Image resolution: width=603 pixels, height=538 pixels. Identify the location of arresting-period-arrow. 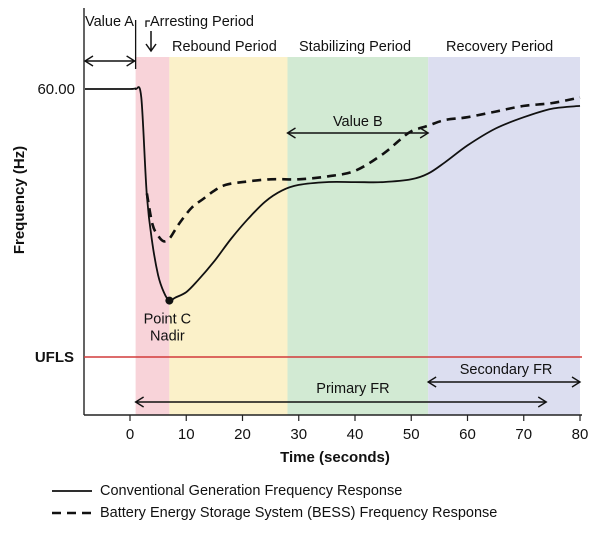
(151, 42).